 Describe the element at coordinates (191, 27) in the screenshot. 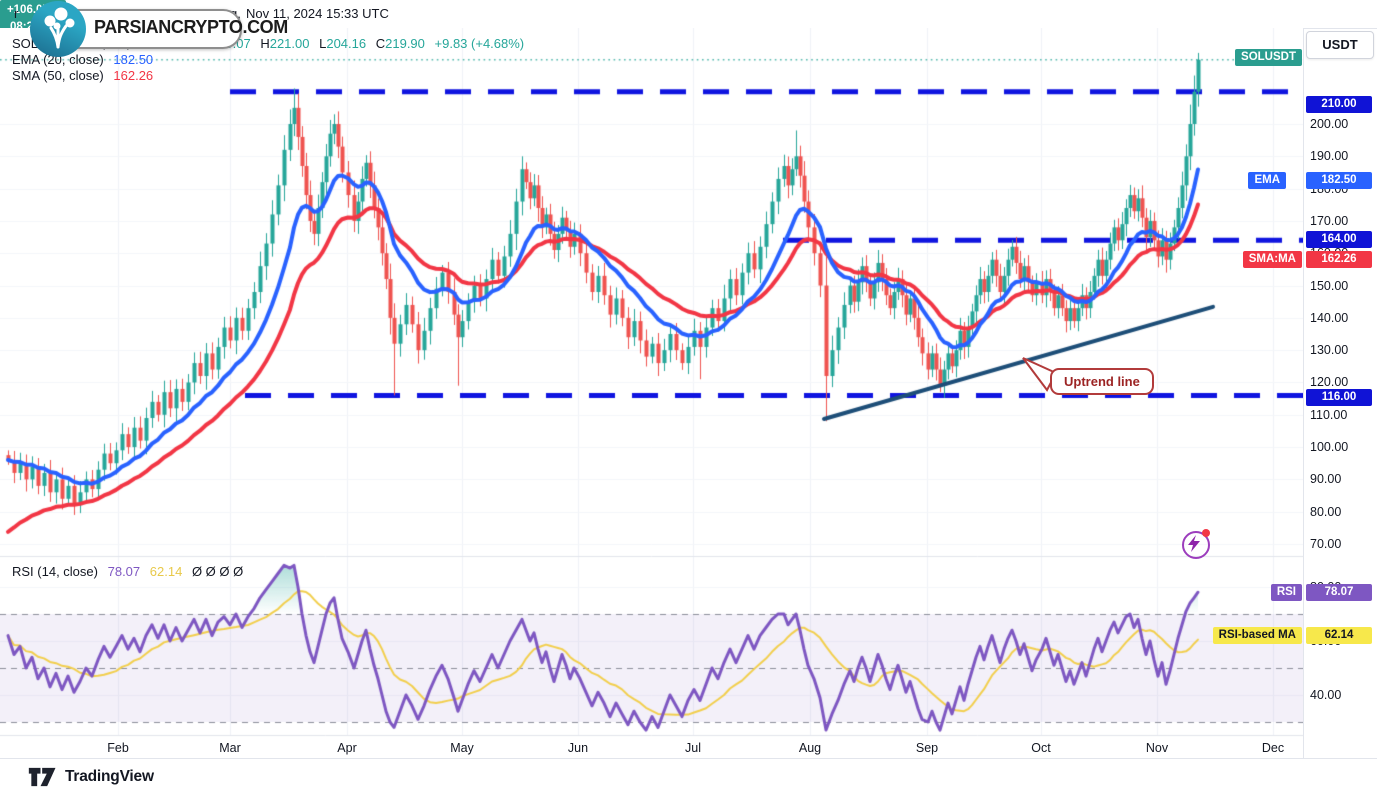

I see `watermark-logo-text: PARSIANCRYPTO.COM` at that location.